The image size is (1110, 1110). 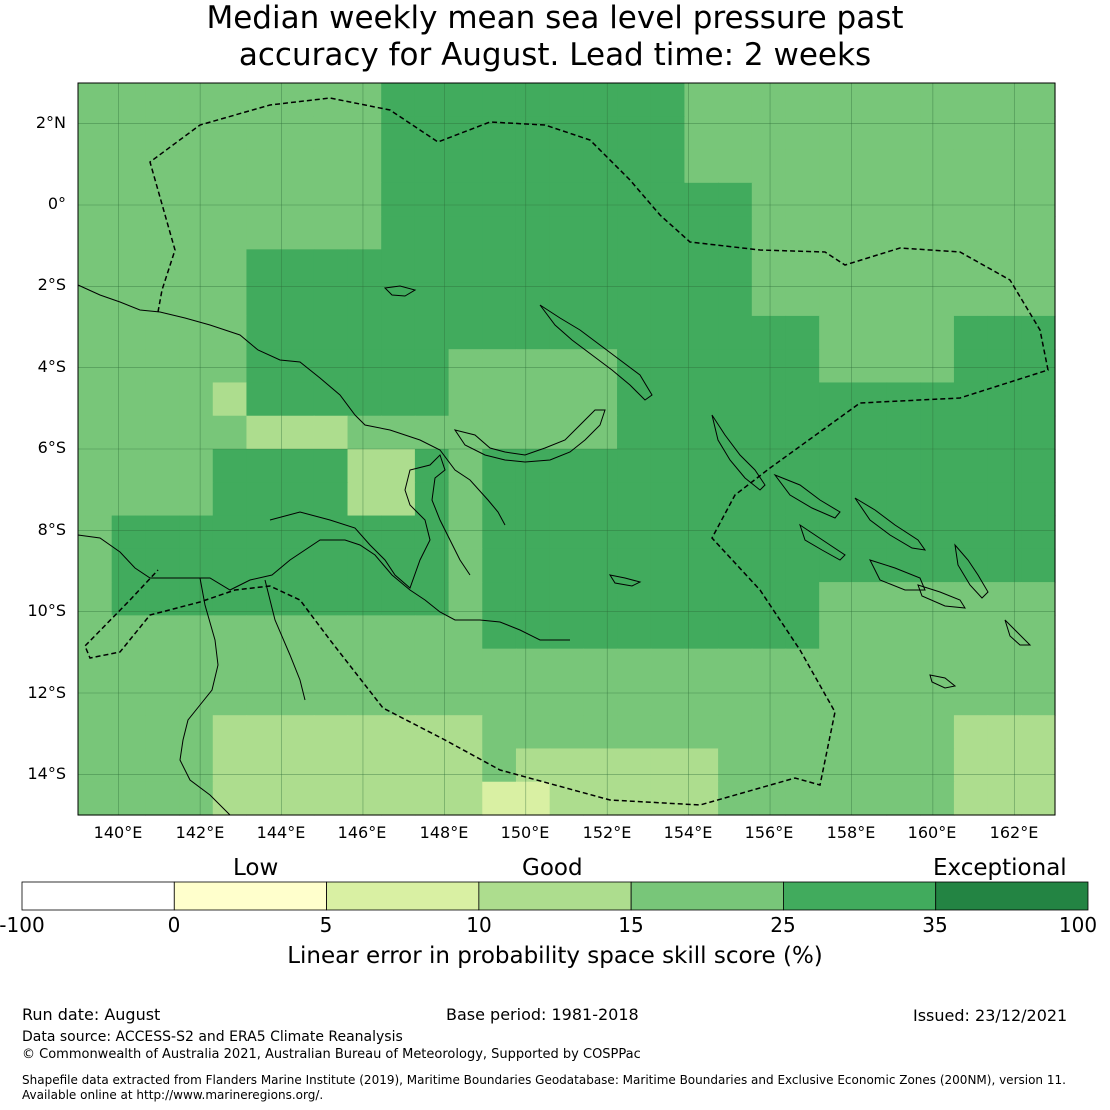 What do you see at coordinates (783, 925) in the screenshot?
I see `tick-25: 25` at bounding box center [783, 925].